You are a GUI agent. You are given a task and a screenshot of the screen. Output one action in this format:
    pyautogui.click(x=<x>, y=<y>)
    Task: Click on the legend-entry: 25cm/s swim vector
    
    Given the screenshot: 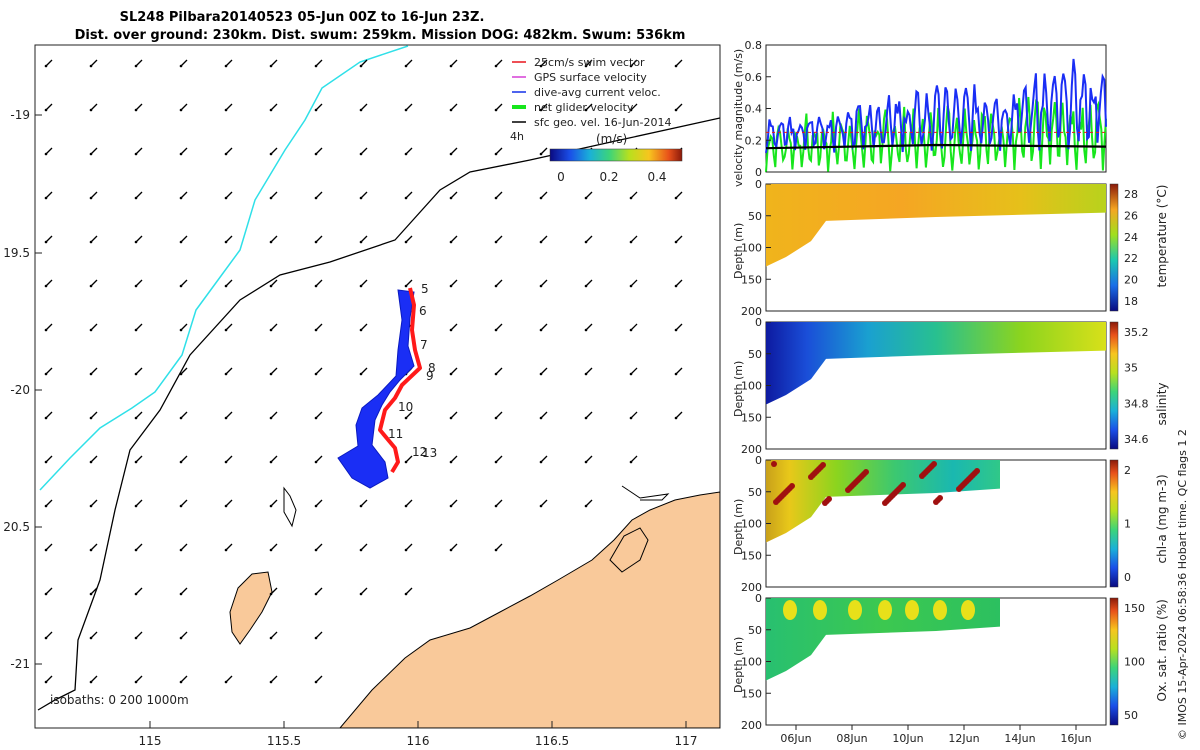 What is the action you would take?
    pyautogui.click(x=589, y=62)
    